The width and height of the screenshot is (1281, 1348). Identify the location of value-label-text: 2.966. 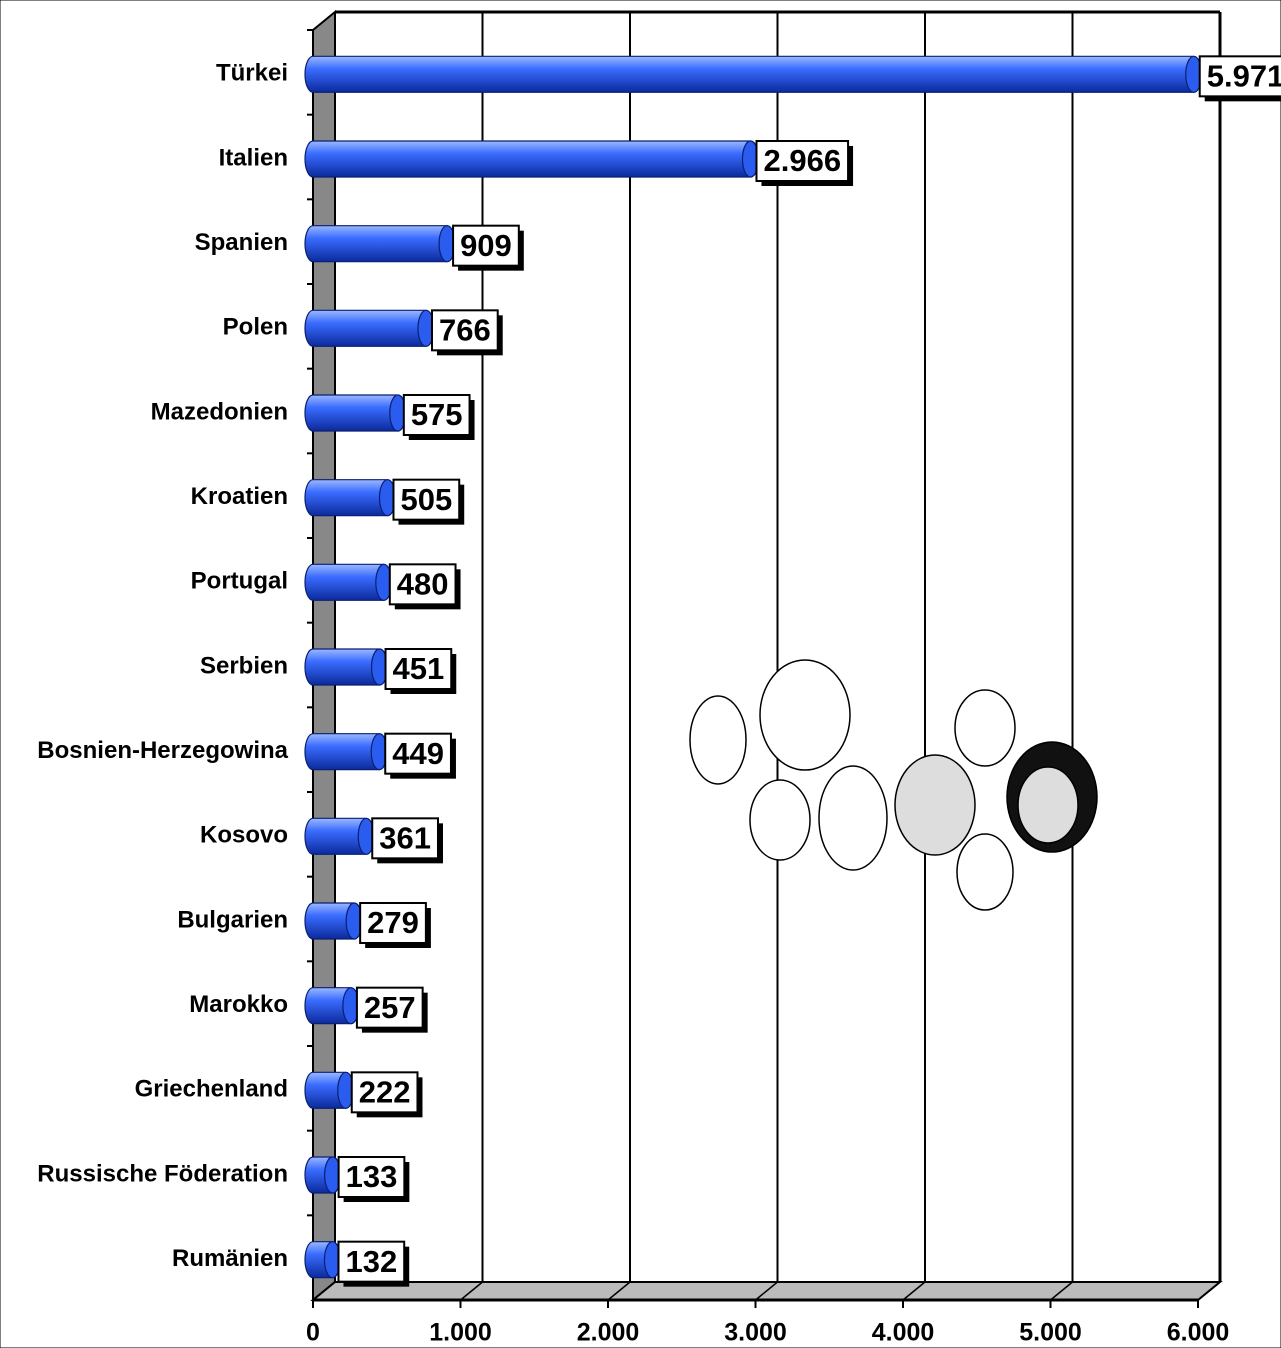
(802, 160).